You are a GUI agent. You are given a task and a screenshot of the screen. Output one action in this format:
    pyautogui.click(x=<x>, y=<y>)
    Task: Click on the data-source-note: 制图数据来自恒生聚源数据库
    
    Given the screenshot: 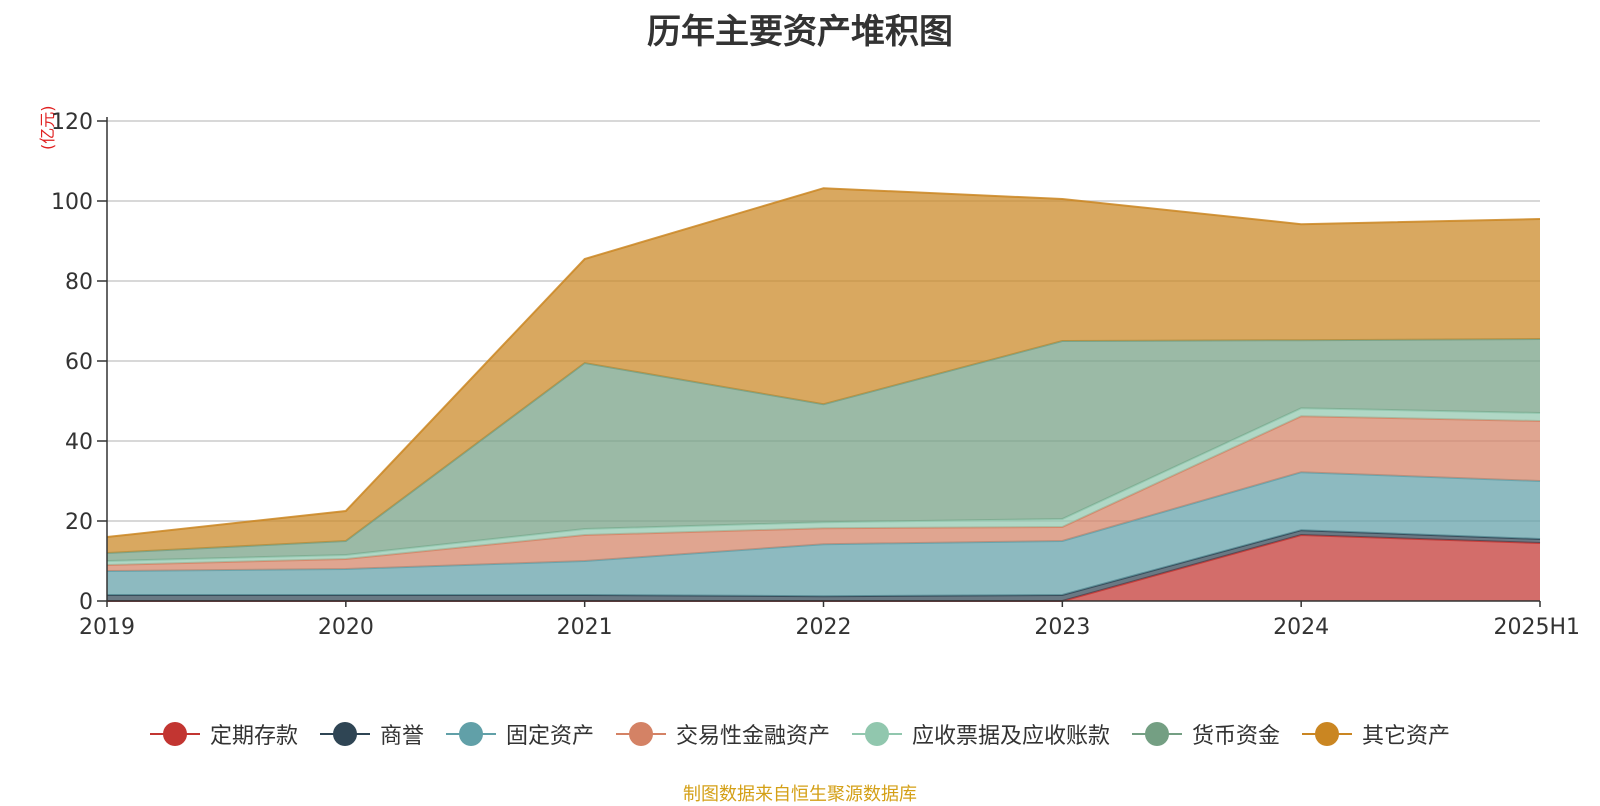 What is the action you would take?
    pyautogui.click(x=800, y=794)
    